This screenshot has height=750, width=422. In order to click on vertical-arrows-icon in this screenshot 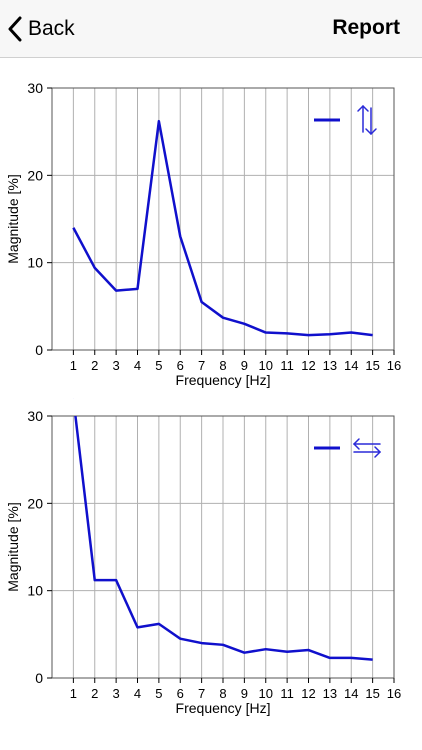, I will do `click(367, 120)`.